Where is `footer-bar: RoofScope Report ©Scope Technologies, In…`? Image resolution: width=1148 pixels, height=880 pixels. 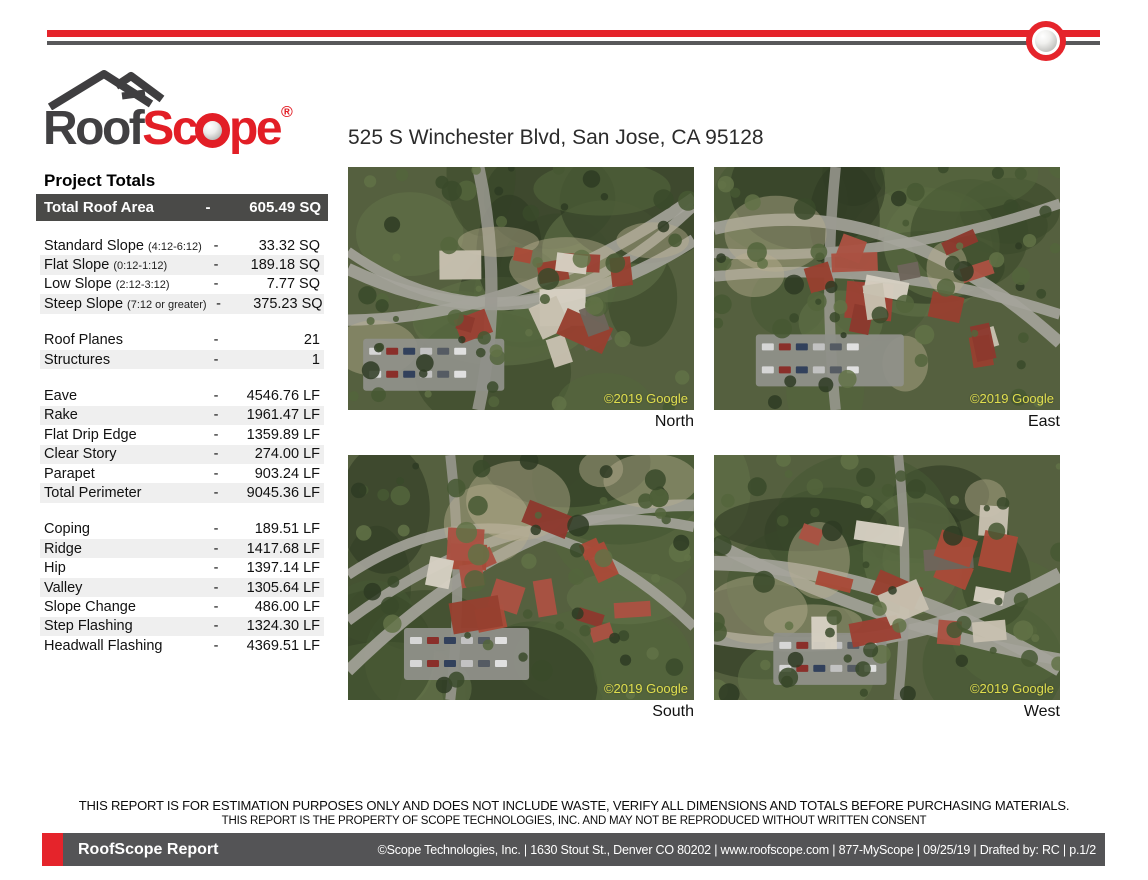 footer-bar: RoofScope Report ©Scope Technologies, In… is located at coordinates (573, 849).